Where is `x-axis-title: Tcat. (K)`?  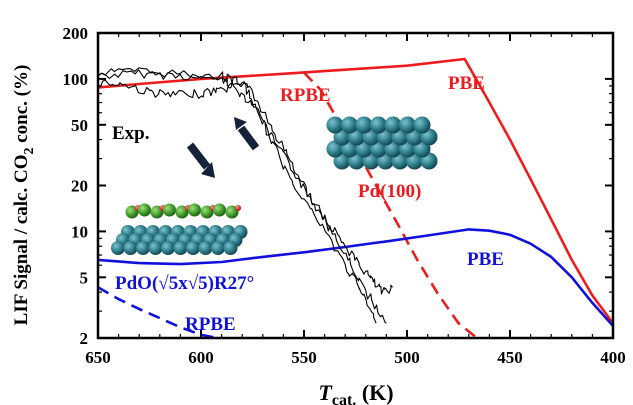
x-axis-title: Tcat. (K) is located at coordinates (355, 392).